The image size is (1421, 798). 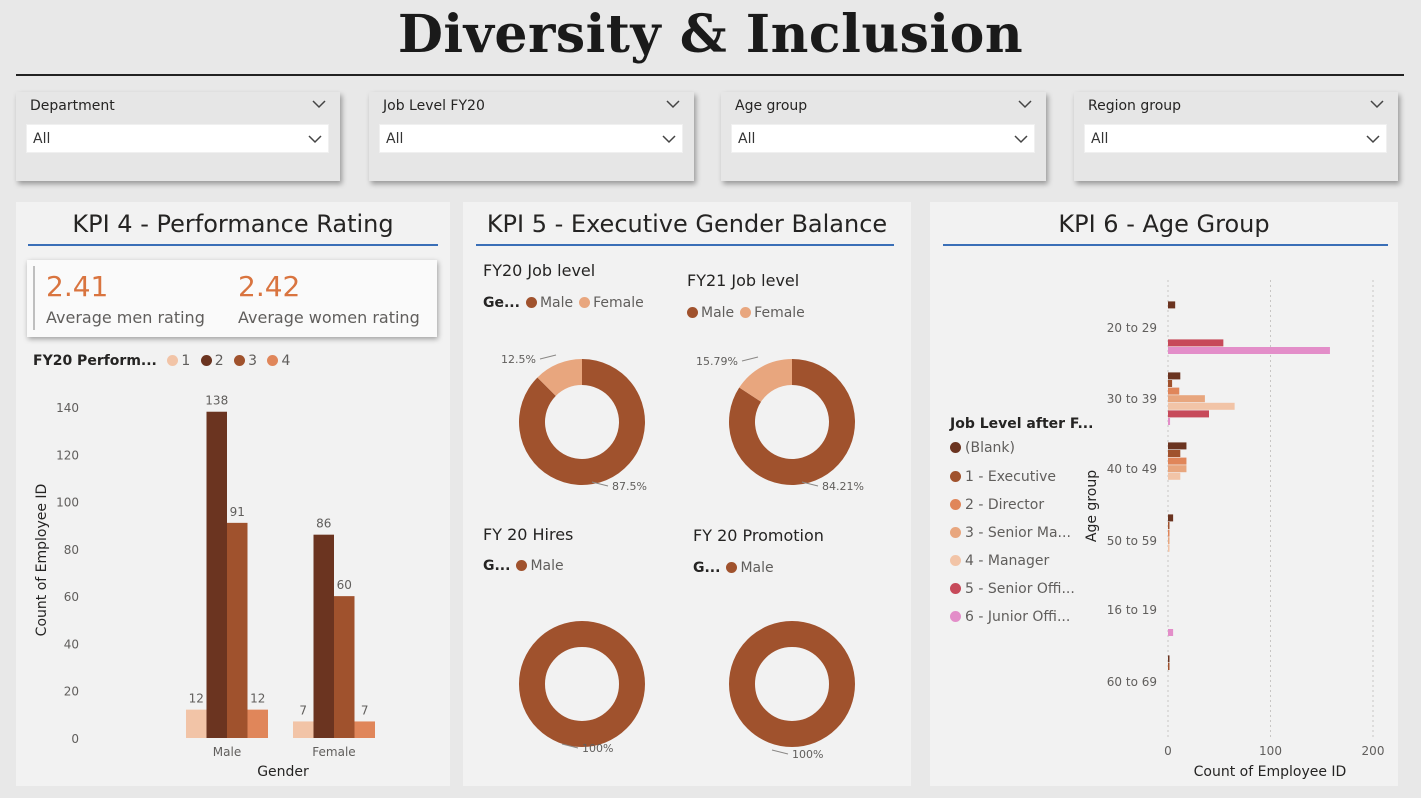 I want to click on legend-label: 3, so click(x=252, y=361).